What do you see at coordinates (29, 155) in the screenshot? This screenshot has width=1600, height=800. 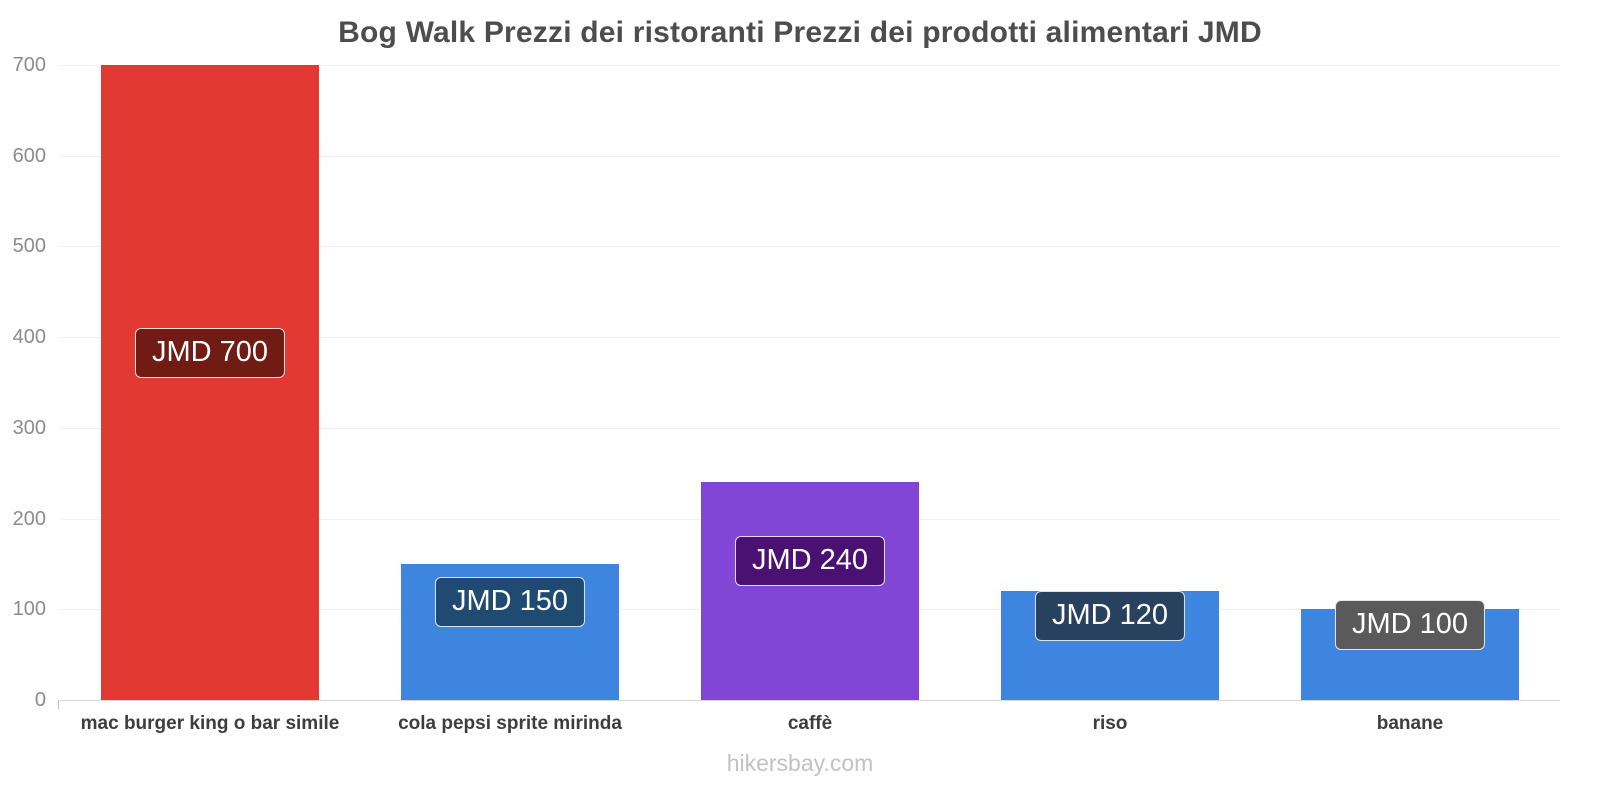 I see `y-axis-label: 600` at bounding box center [29, 155].